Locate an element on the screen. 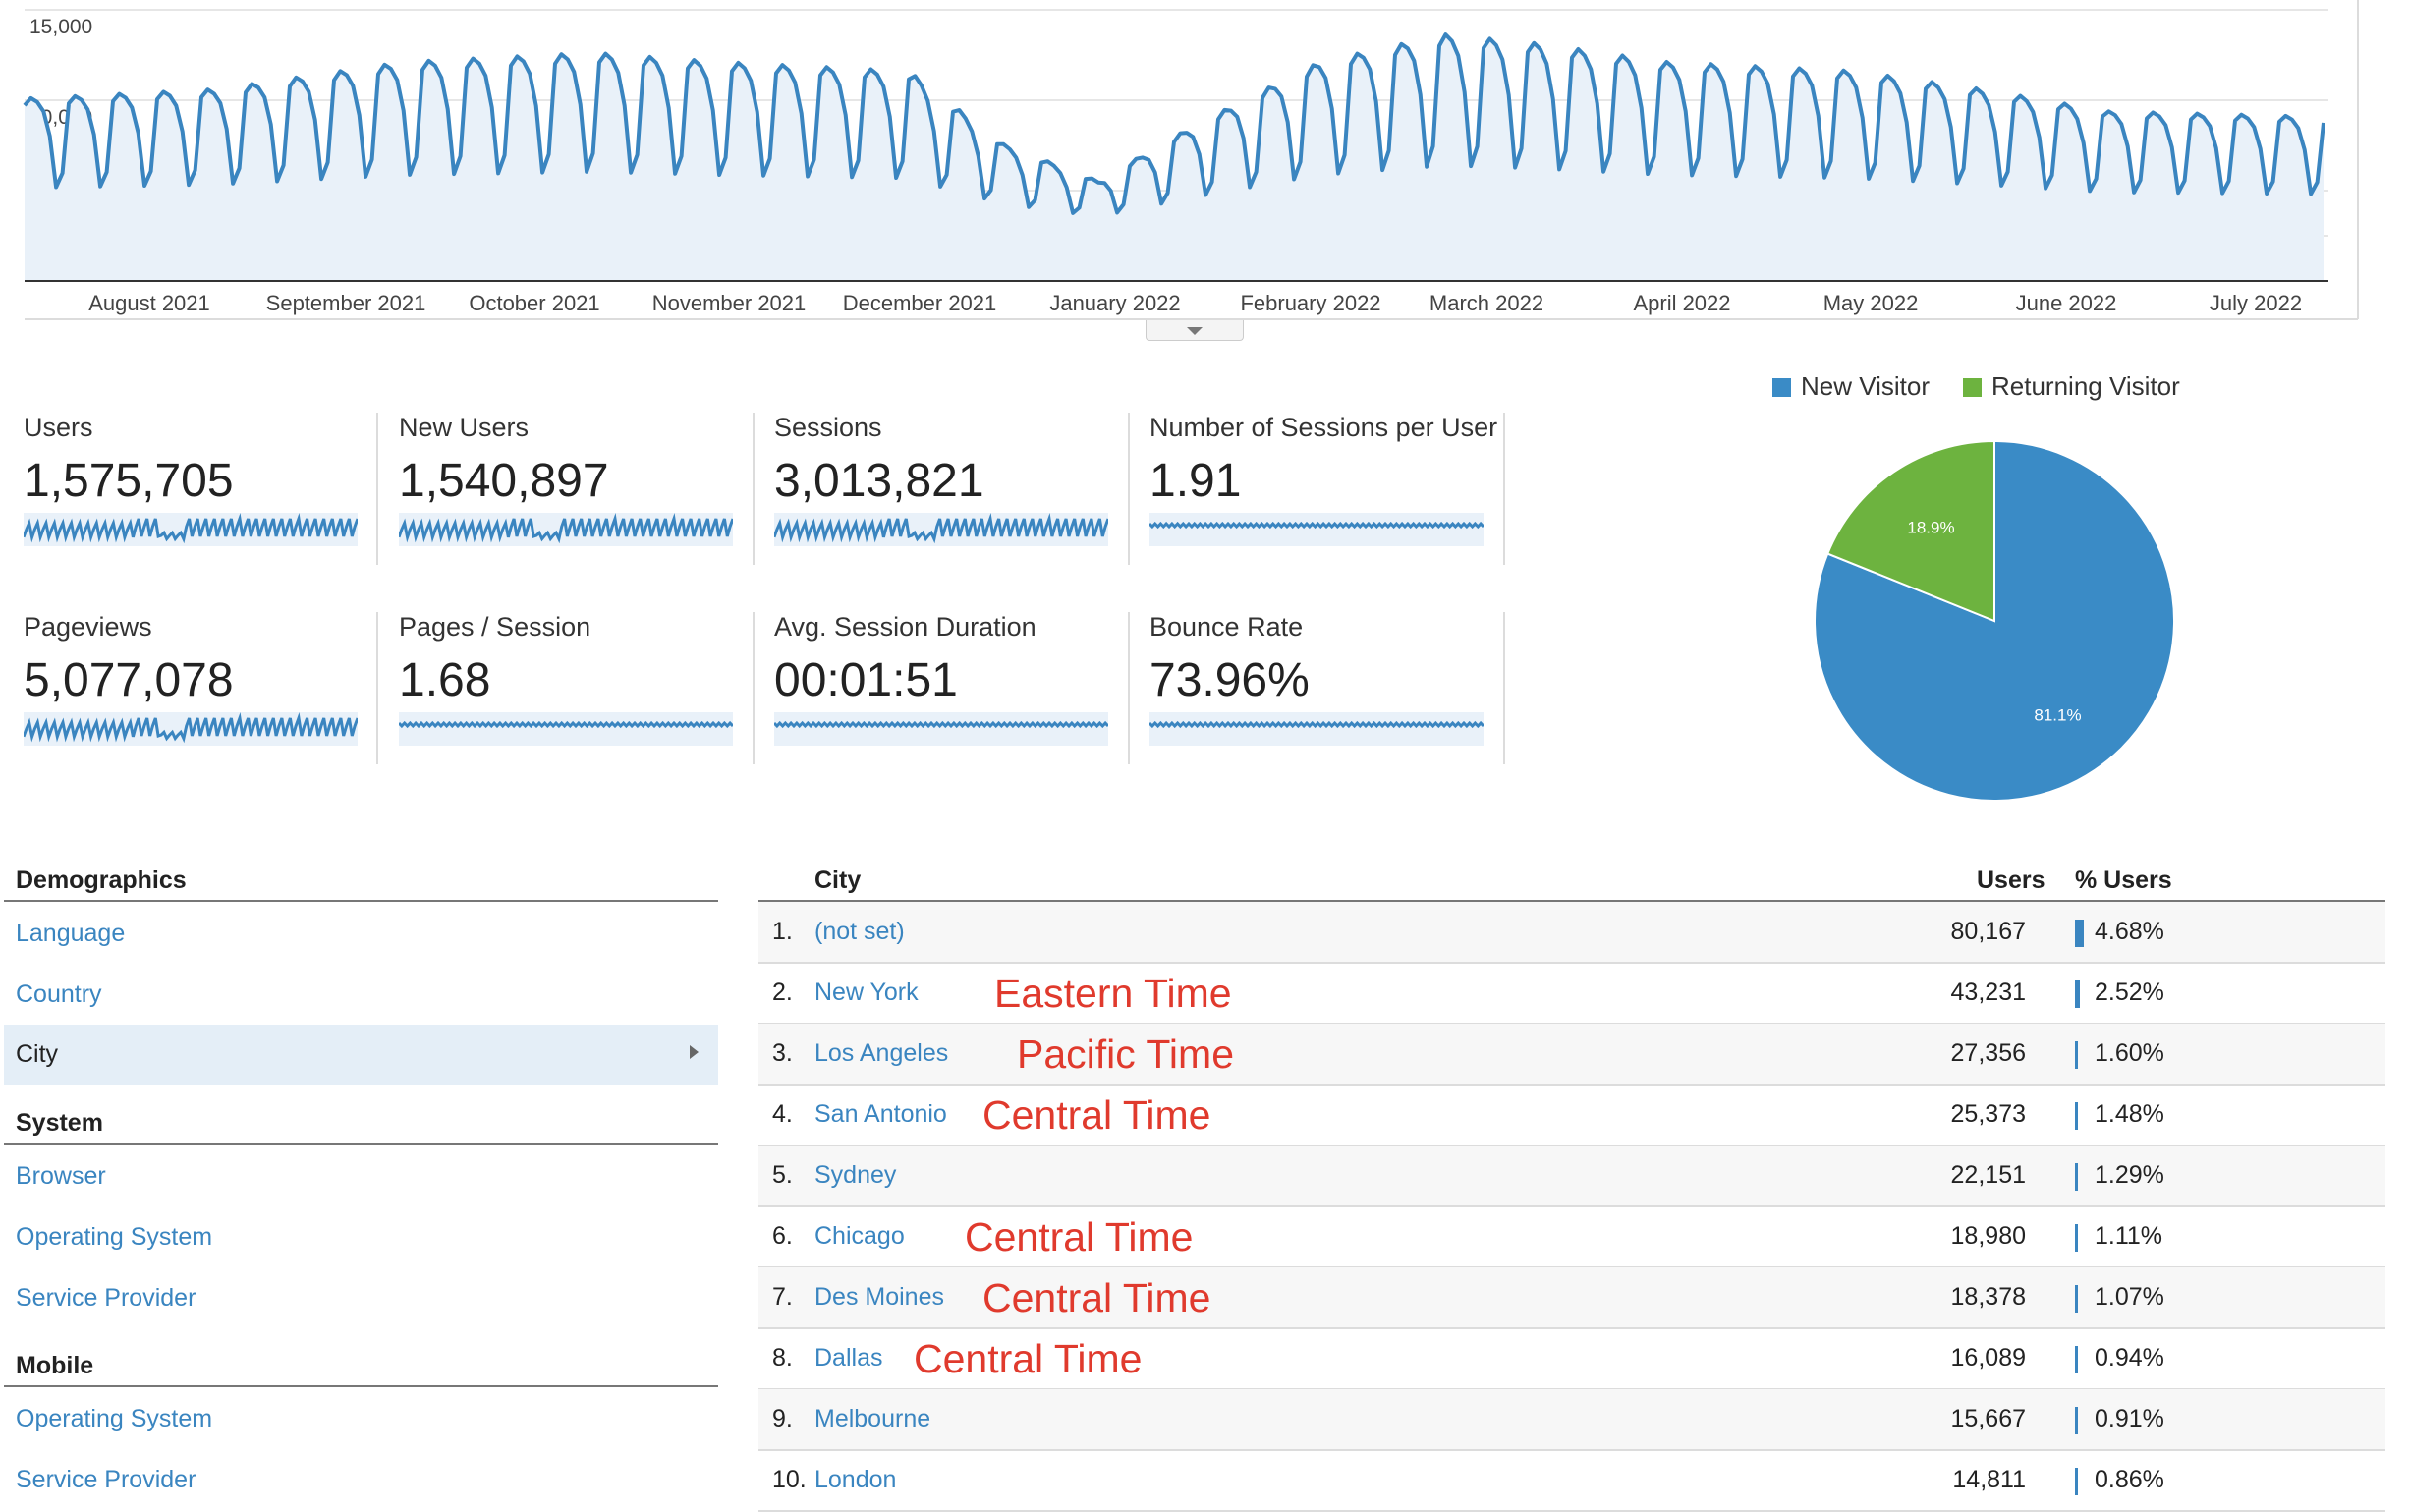 This screenshot has height=1512, width=2409. metric-value: 00:01:51 is located at coordinates (866, 680).